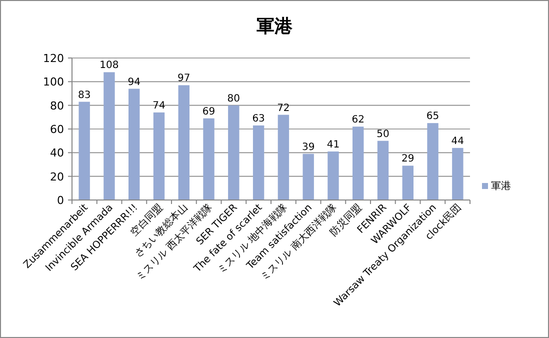 The height and width of the screenshot is (338, 549). What do you see at coordinates (283, 108) in the screenshot?
I see `data-label: 72` at bounding box center [283, 108].